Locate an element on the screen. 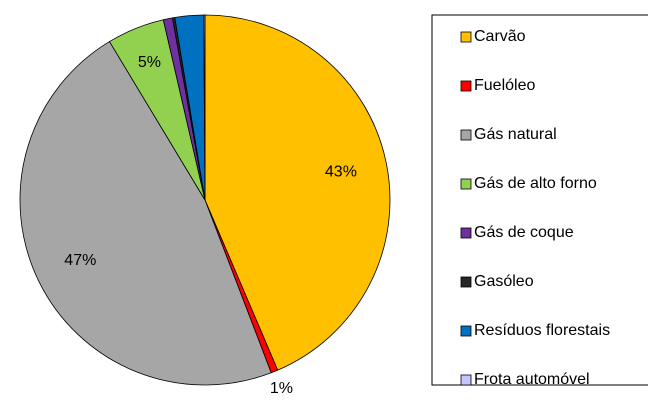 Image resolution: width=648 pixels, height=401 pixels. legend-label: Gás de coque is located at coordinates (524, 232).